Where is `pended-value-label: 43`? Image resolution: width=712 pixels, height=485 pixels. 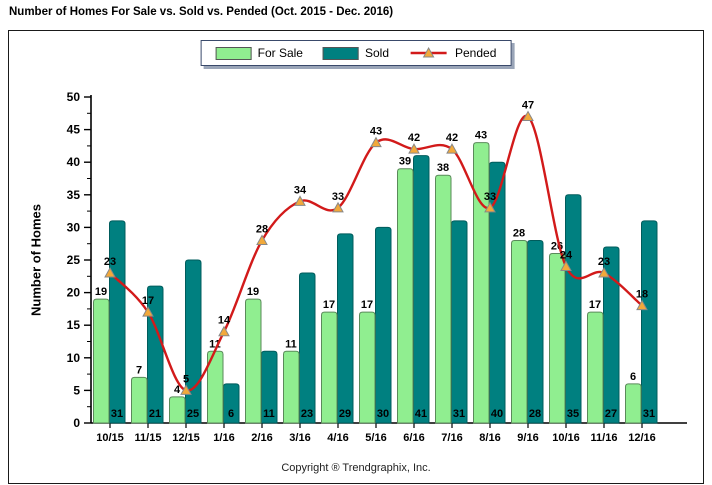
pended-value-label: 43 is located at coordinates (376, 132).